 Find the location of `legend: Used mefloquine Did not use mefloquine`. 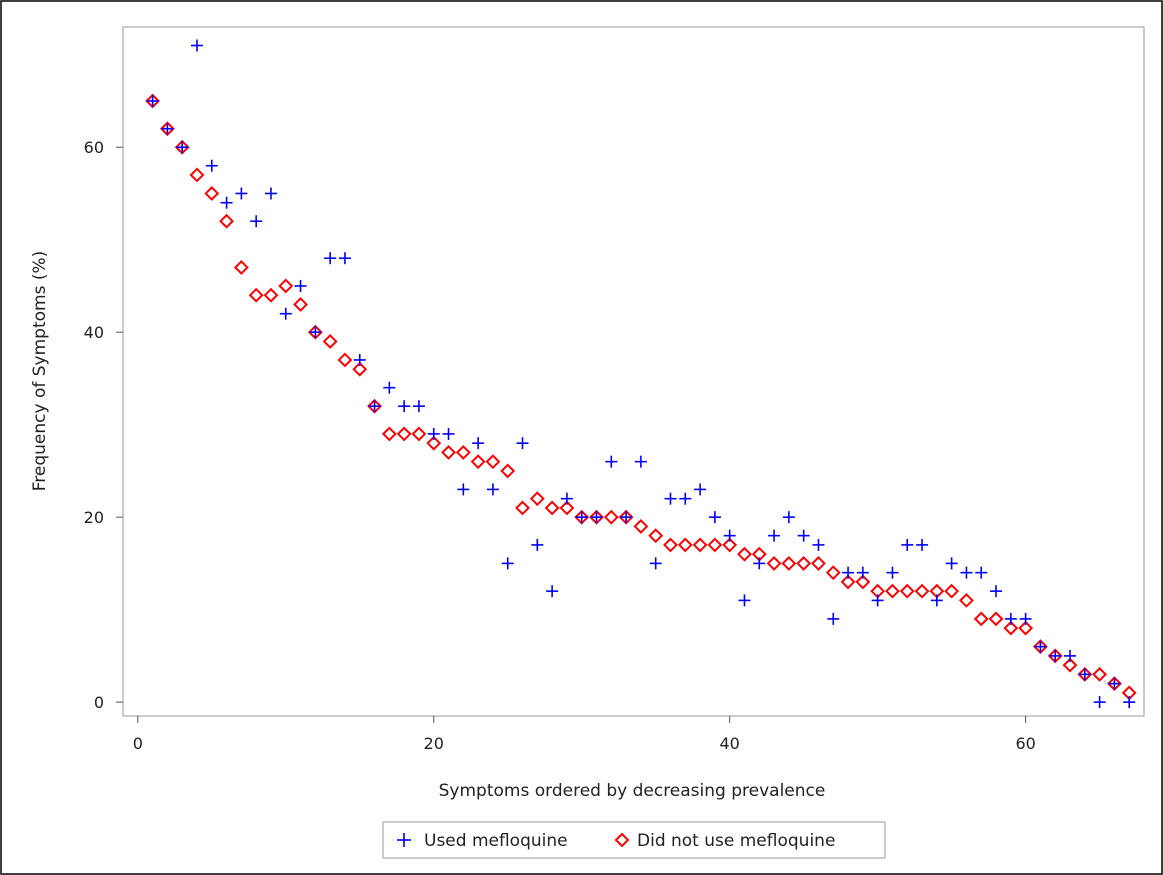

legend: Used mefloquine Did not use mefloquine is located at coordinates (634, 840).